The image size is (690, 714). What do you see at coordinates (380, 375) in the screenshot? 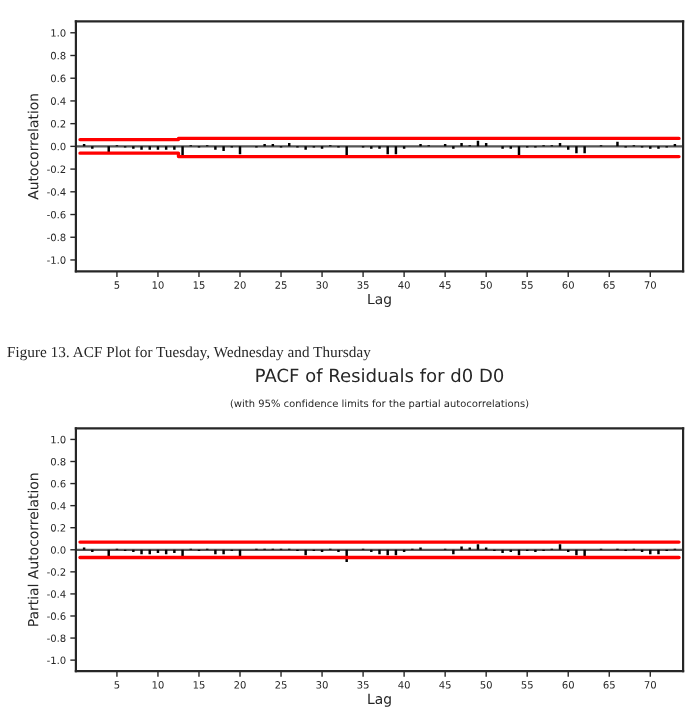
I see `chart-title: PACF of Residuals for d0 D0` at bounding box center [380, 375].